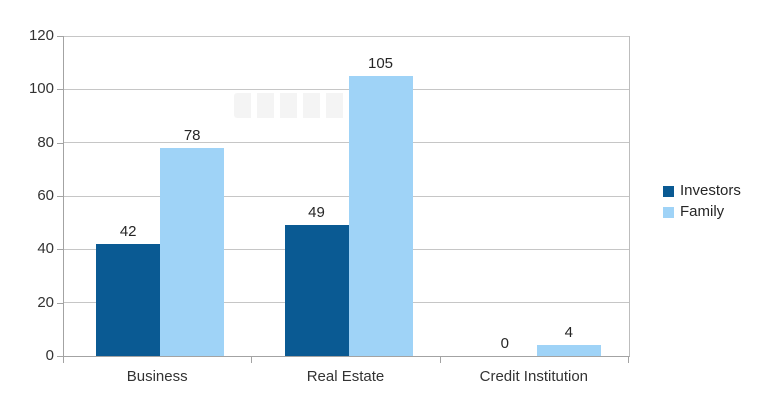  What do you see at coordinates (41, 35) in the screenshot?
I see `y-axis-tick-label: 120` at bounding box center [41, 35].